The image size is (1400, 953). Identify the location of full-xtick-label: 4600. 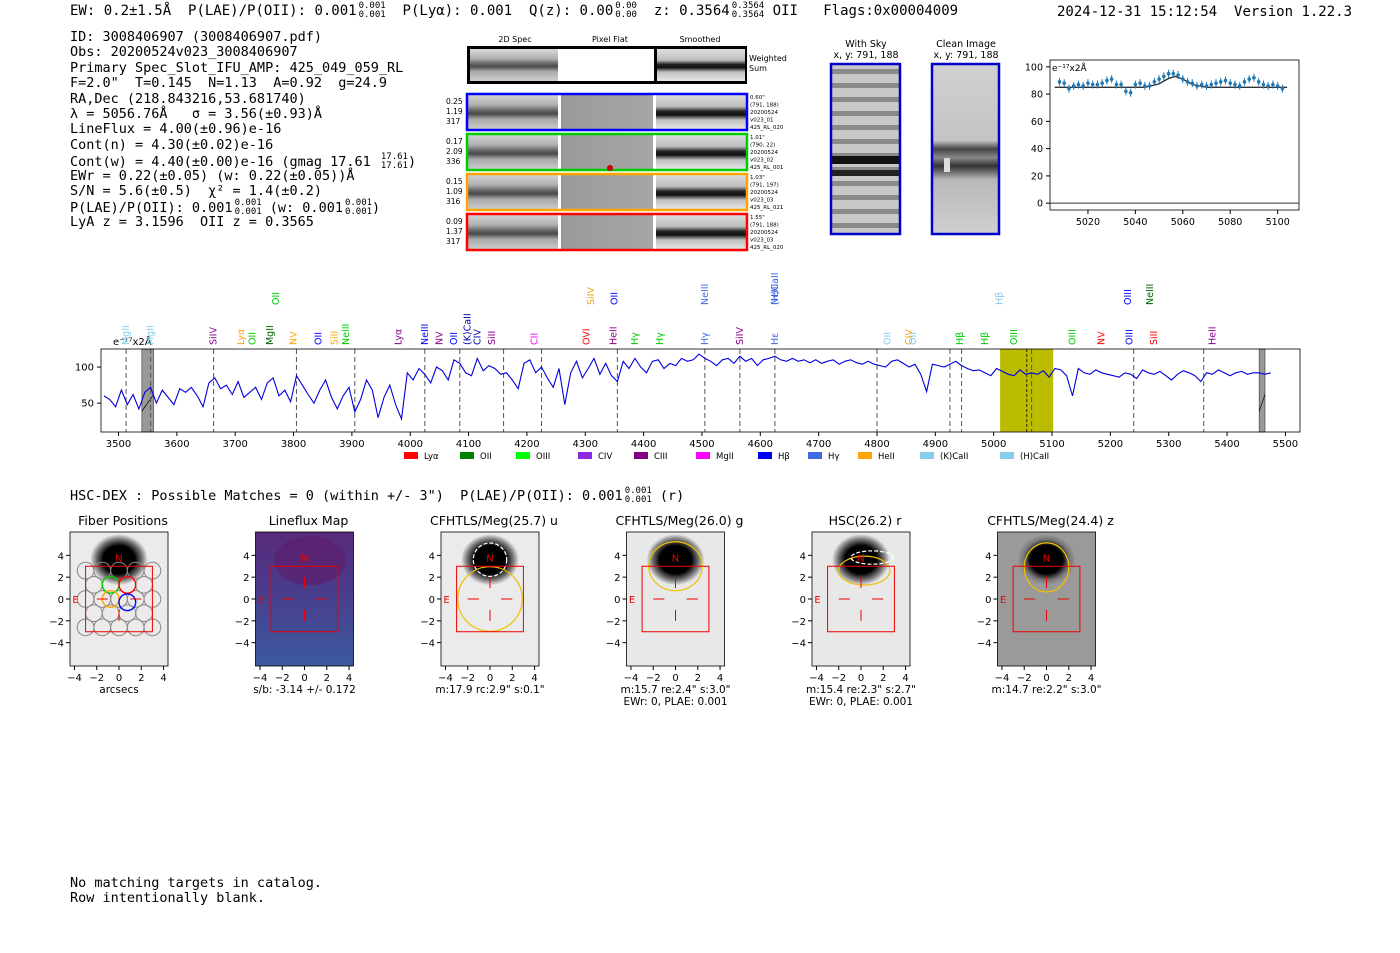
(760, 444).